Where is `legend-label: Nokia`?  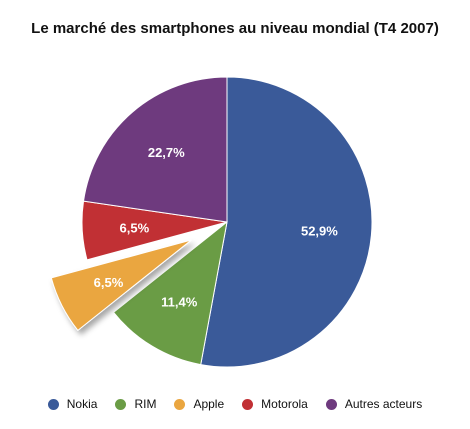
legend-label: Nokia is located at coordinates (82, 404).